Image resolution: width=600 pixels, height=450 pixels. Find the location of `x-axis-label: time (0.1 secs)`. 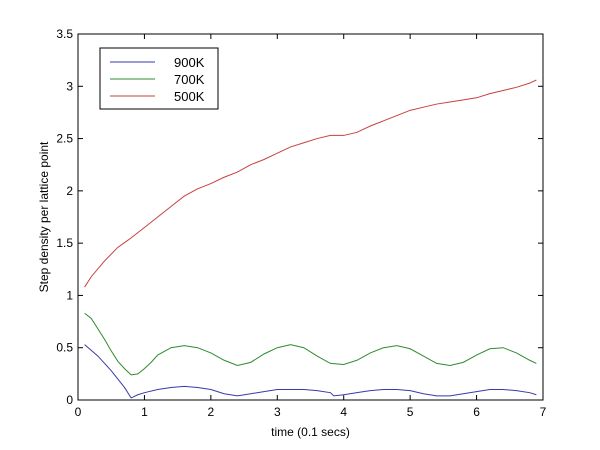

x-axis-label: time (0.1 secs) is located at coordinates (310, 432).